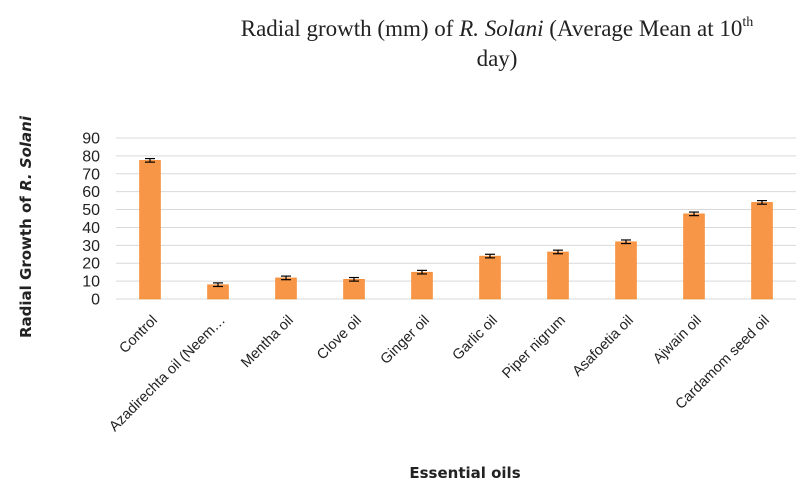 This screenshot has width=810, height=483. Describe the element at coordinates (91, 228) in the screenshot. I see `y-tick-label: 40` at that location.